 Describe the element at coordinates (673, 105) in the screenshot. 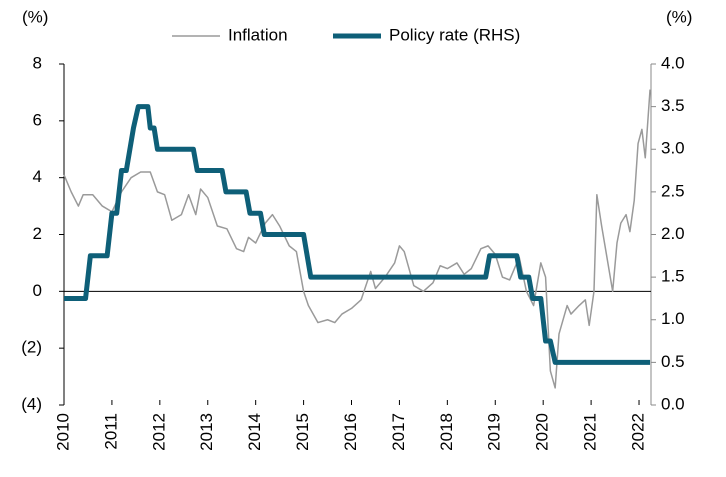

I see `y2-tick-label: 3.5` at that location.